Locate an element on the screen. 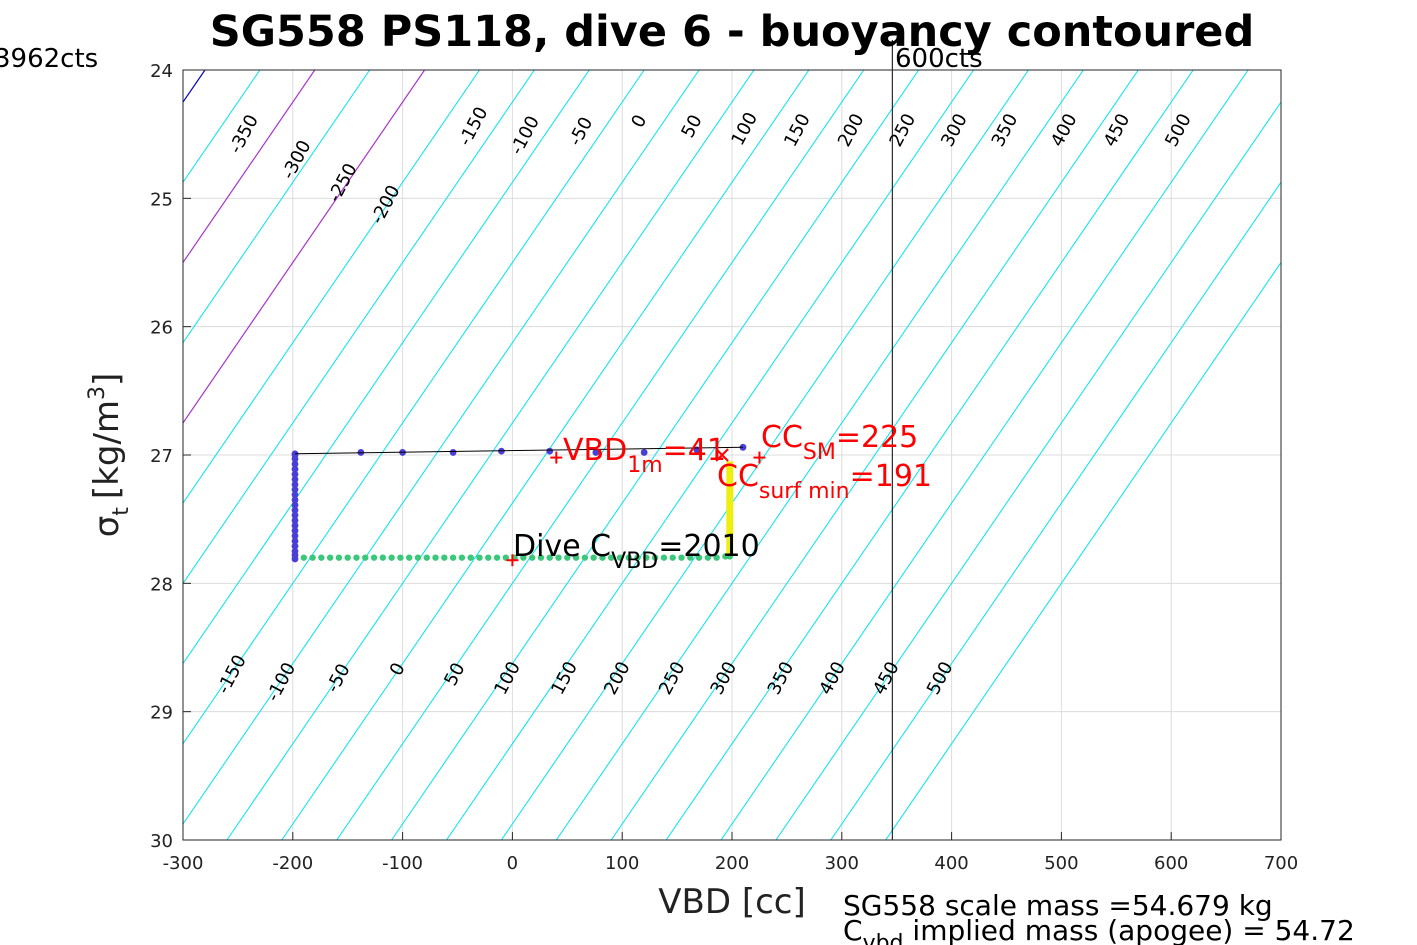 Image resolution: width=1417 pixels, height=945 pixels. x-tick-label: 500 is located at coordinates (1061, 863).